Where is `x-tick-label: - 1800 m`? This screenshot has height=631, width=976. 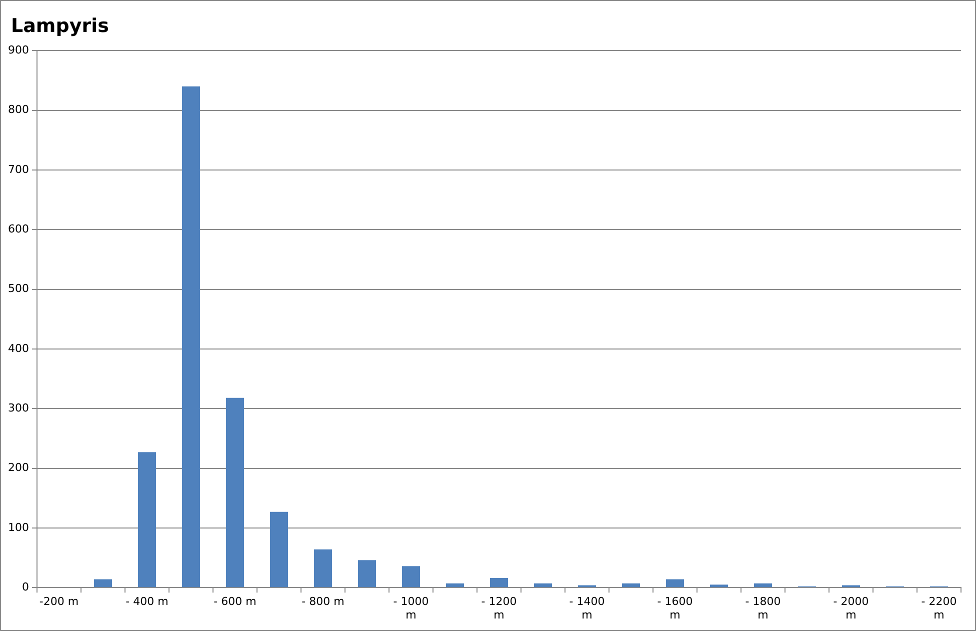
x-tick-label: - 1800 m is located at coordinates (763, 608).